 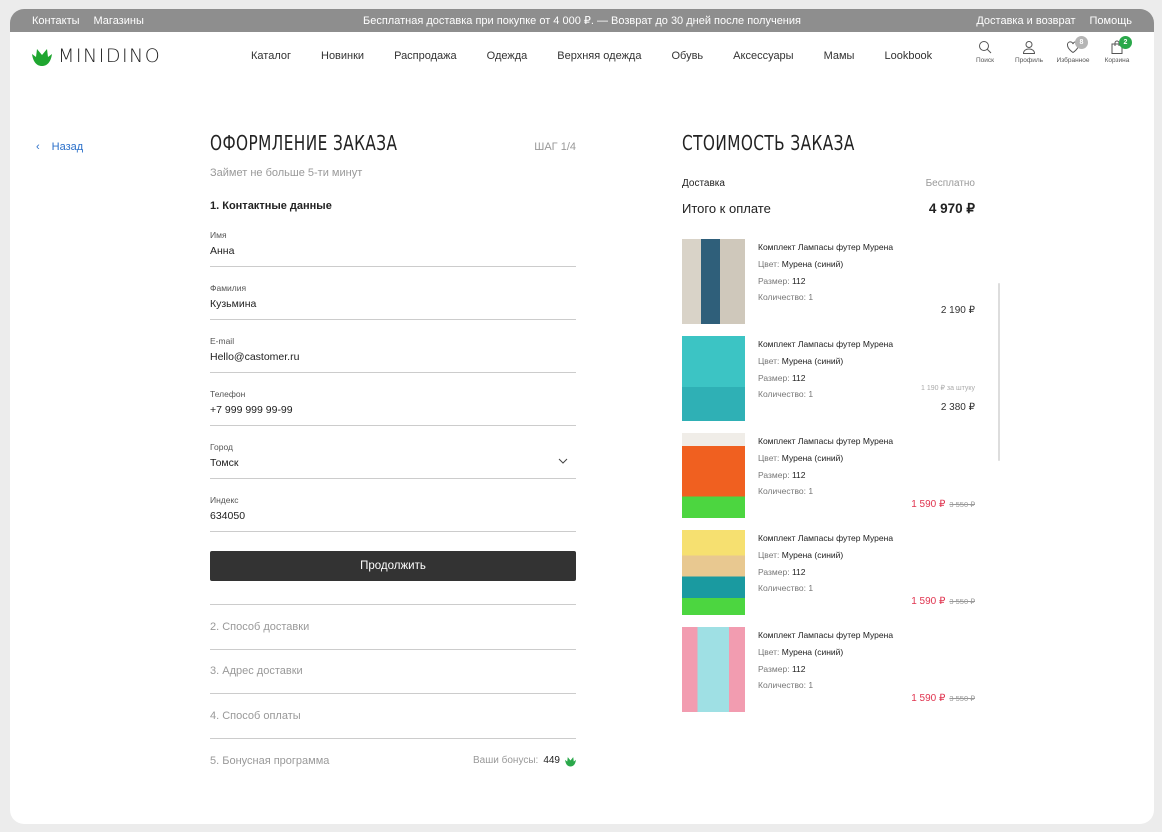 What do you see at coordinates (908, 56) in the screenshot?
I see `nav-lookbook: Lookbook` at bounding box center [908, 56].